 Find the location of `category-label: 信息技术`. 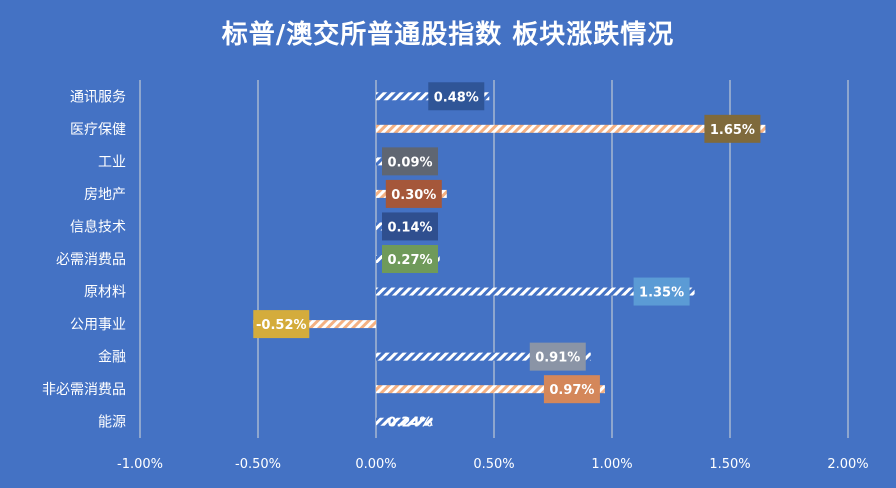

category-label: 信息技术 is located at coordinates (98, 226).